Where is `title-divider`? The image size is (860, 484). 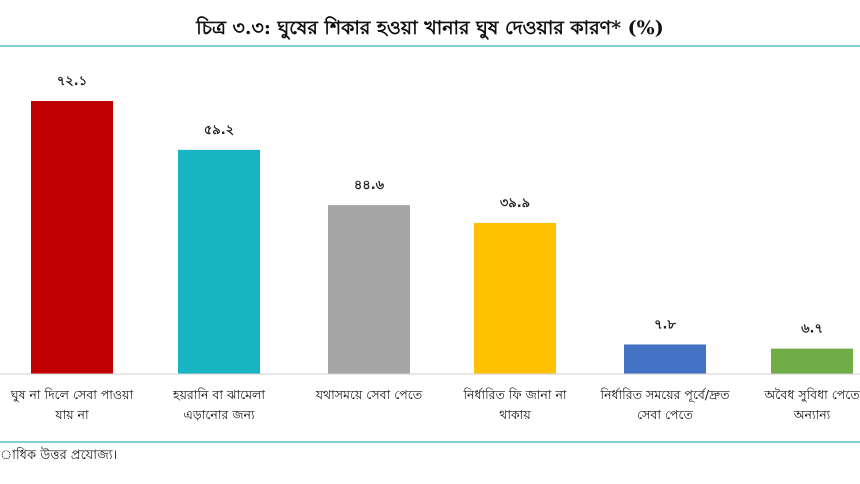 title-divider is located at coordinates (430, 46).